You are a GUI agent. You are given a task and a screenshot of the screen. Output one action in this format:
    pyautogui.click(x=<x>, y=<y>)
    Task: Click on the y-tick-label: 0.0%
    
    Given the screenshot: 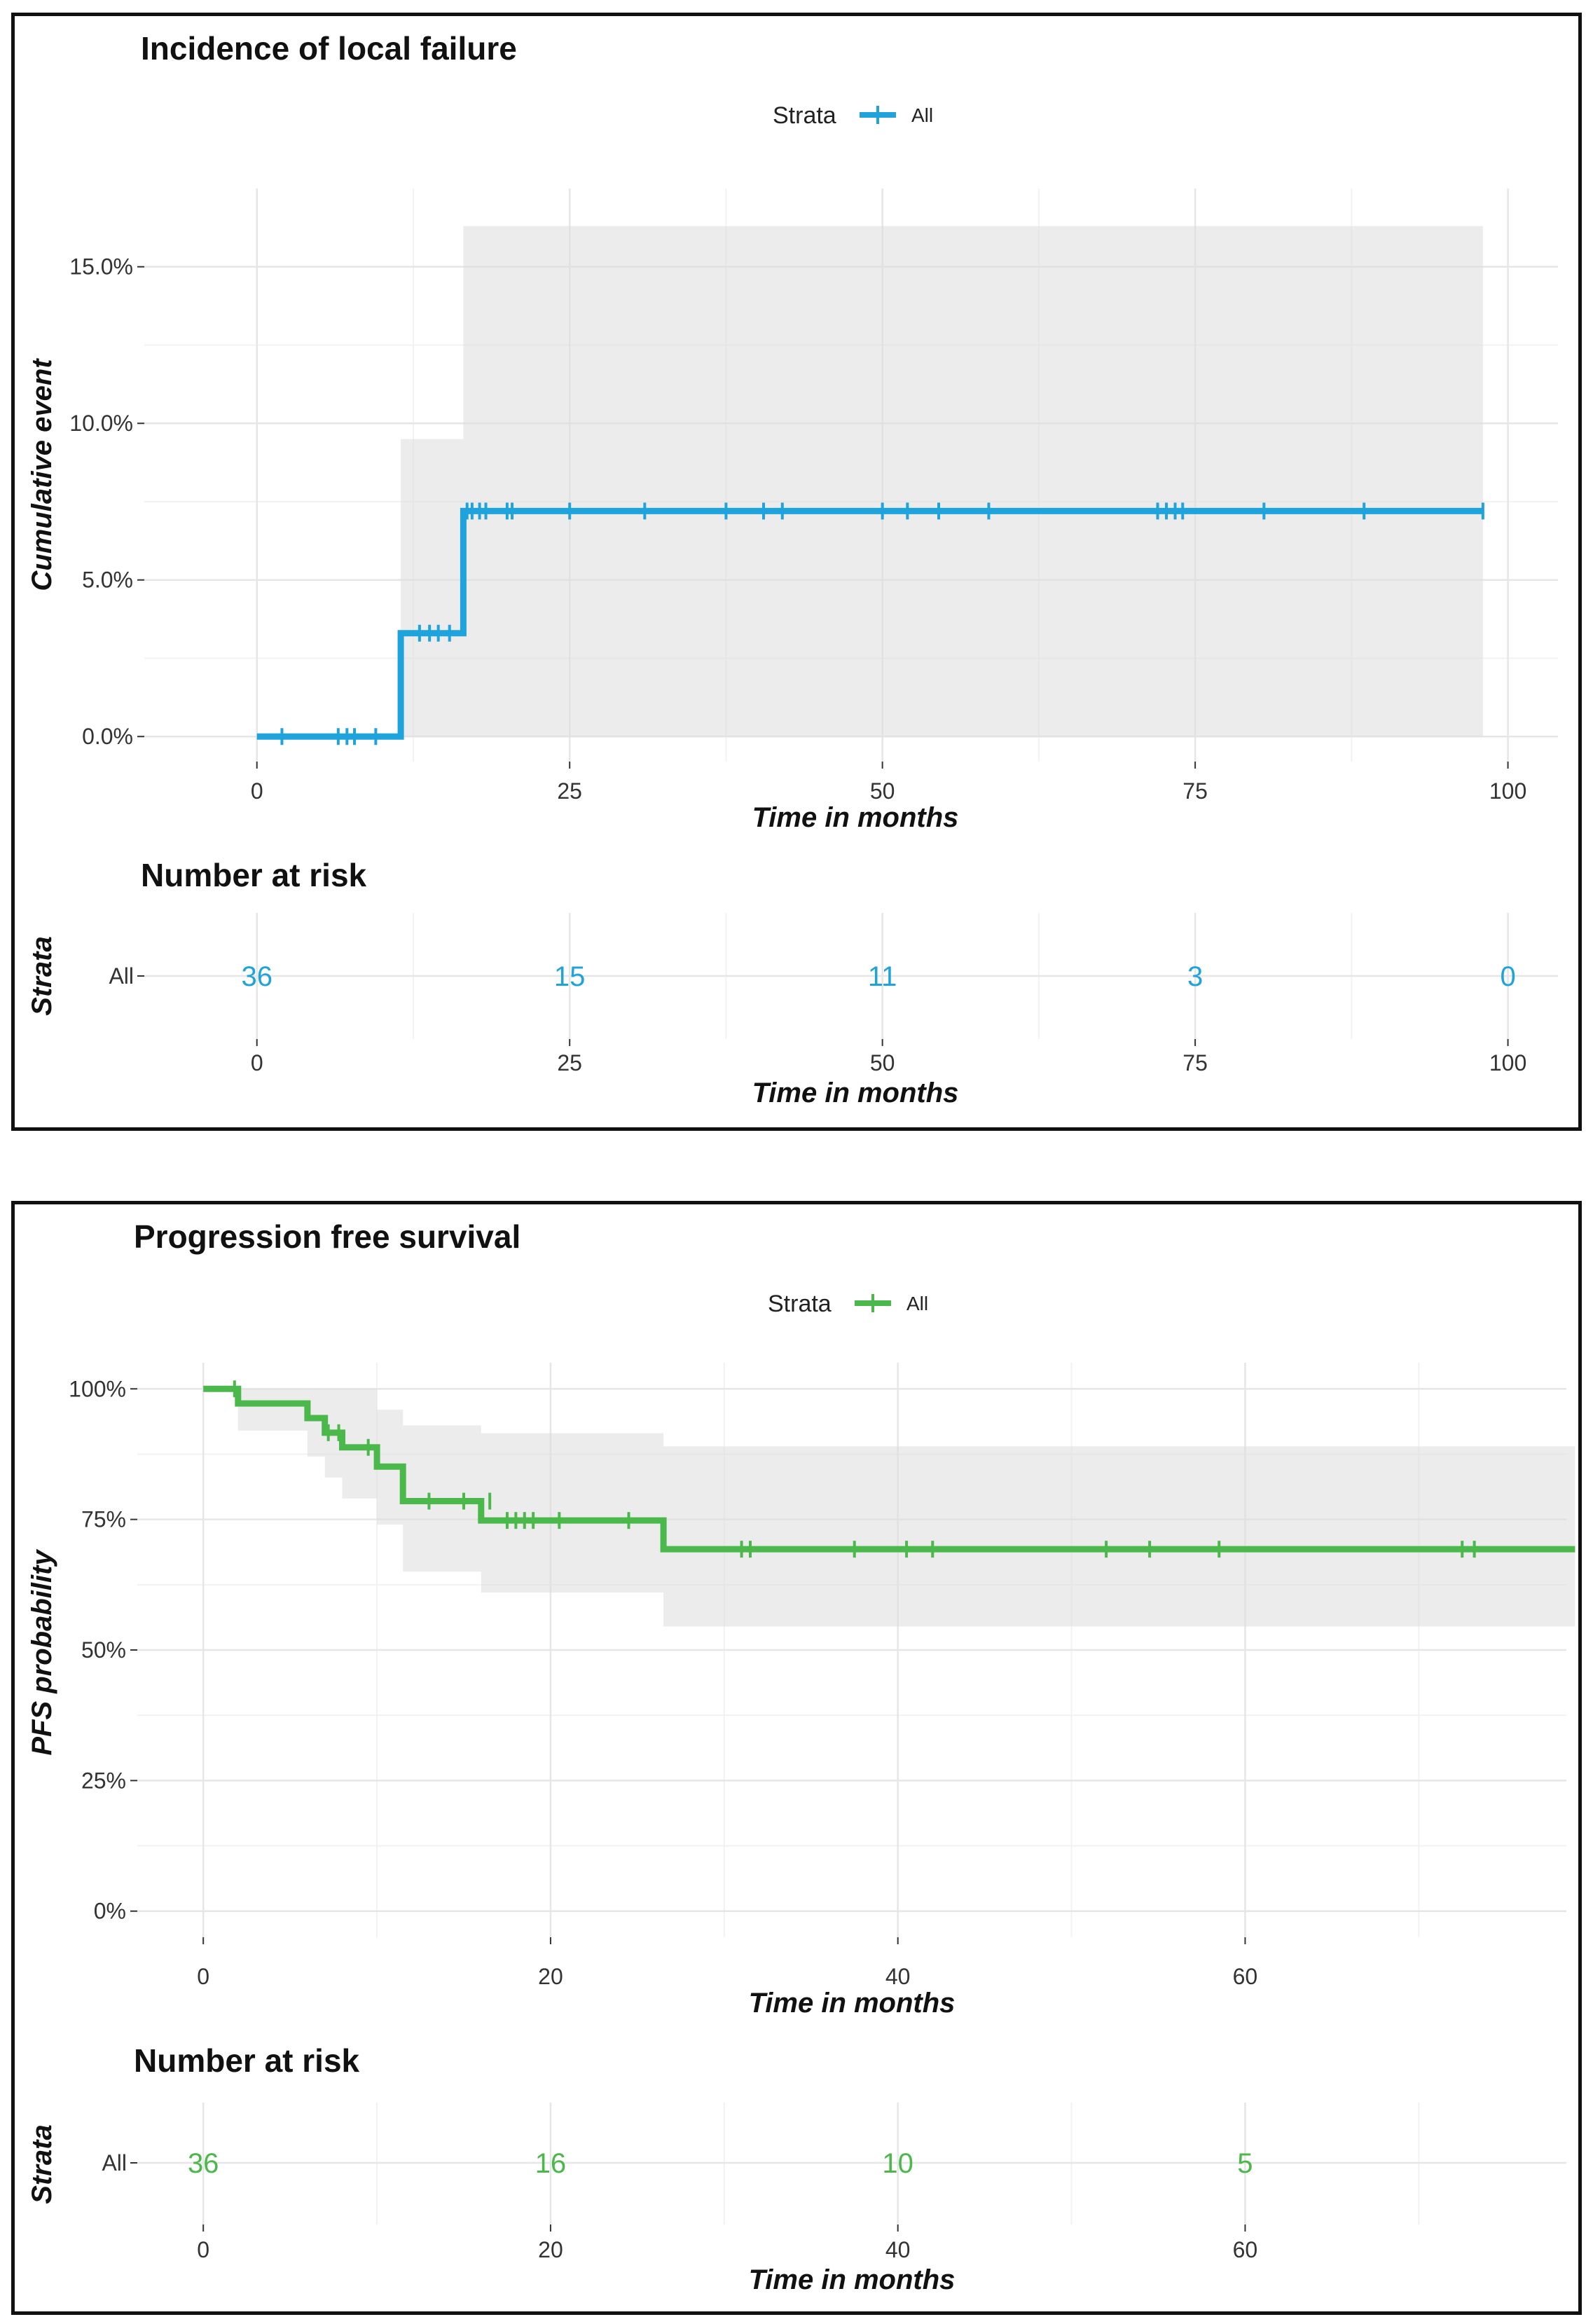 What is the action you would take?
    pyautogui.click(x=108, y=736)
    